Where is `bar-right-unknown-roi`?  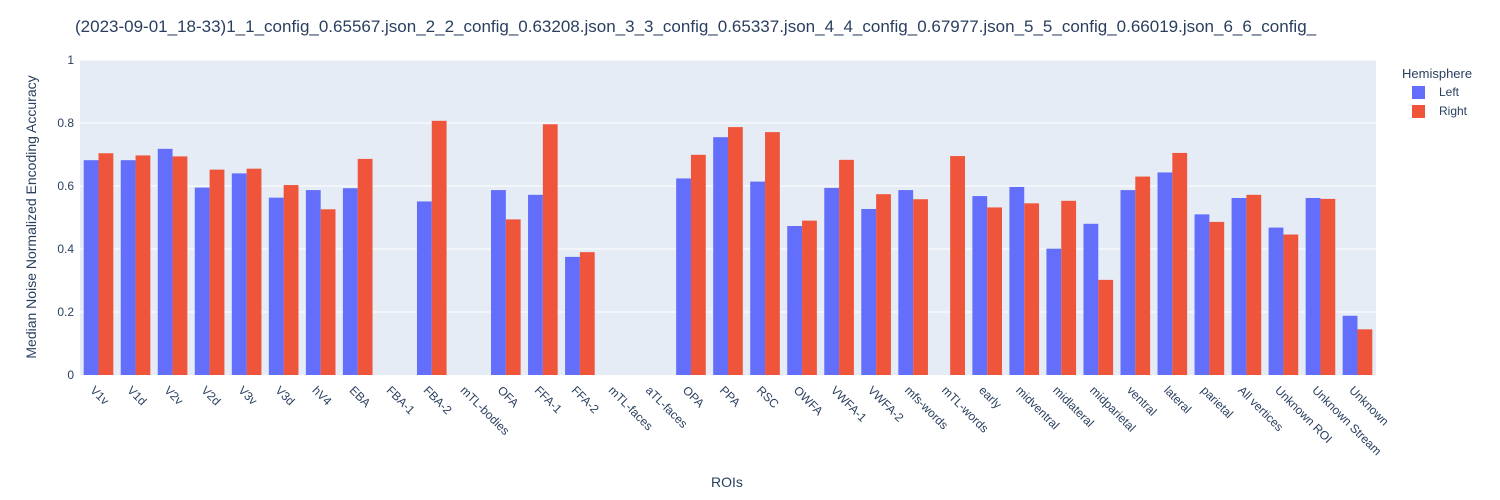
bar-right-unknown-roi is located at coordinates (1291, 304).